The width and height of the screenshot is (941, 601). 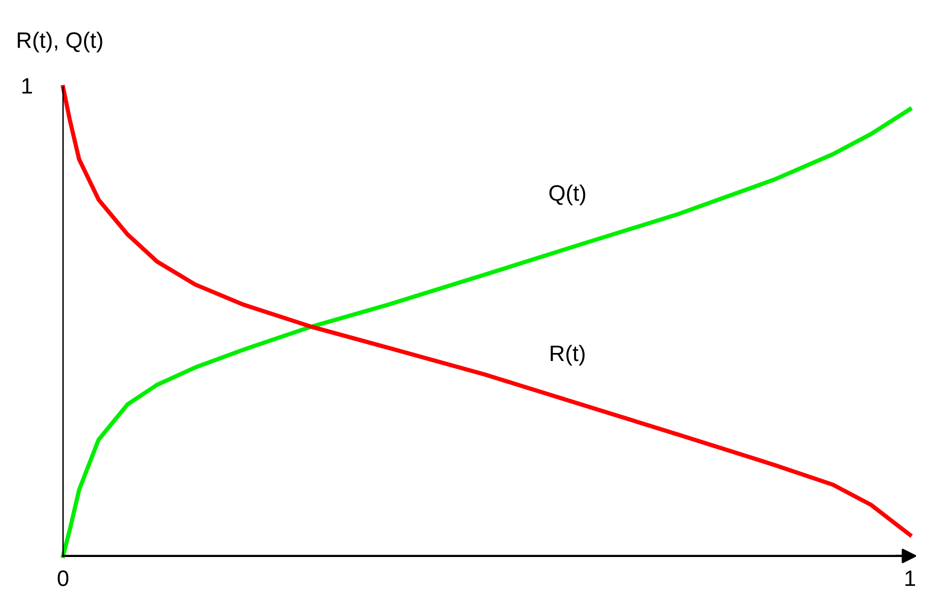 I want to click on text: 1, so click(x=27, y=86).